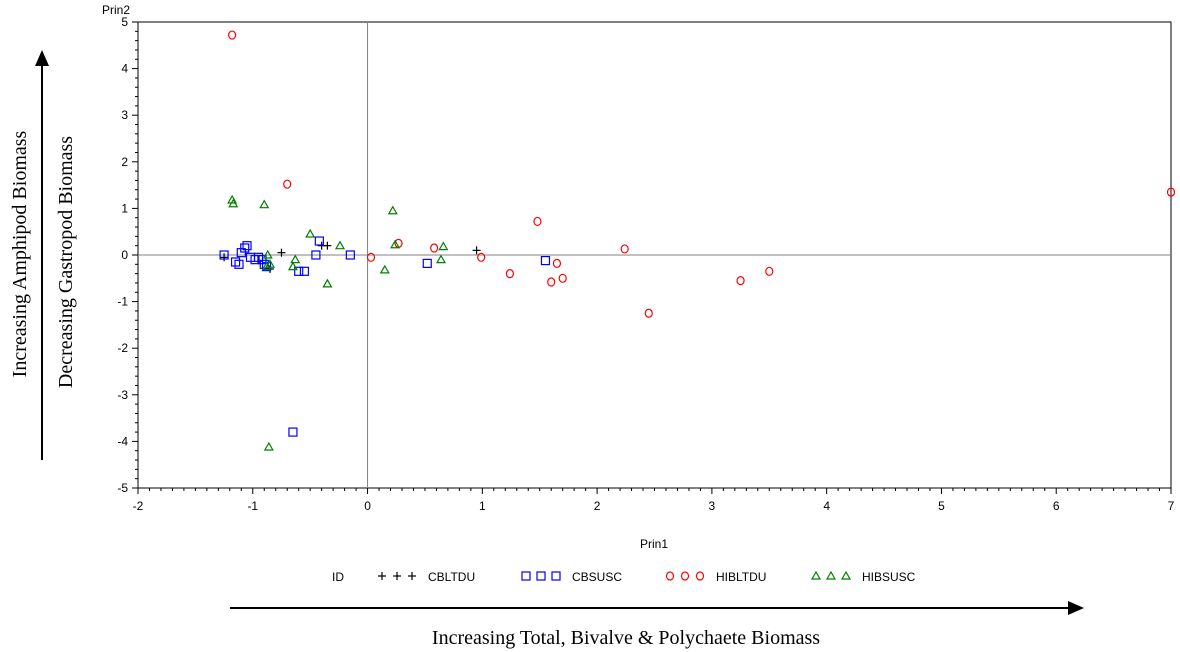 This screenshot has width=1180, height=652. What do you see at coordinates (712, 506) in the screenshot?
I see `x-tick-label: 3` at bounding box center [712, 506].